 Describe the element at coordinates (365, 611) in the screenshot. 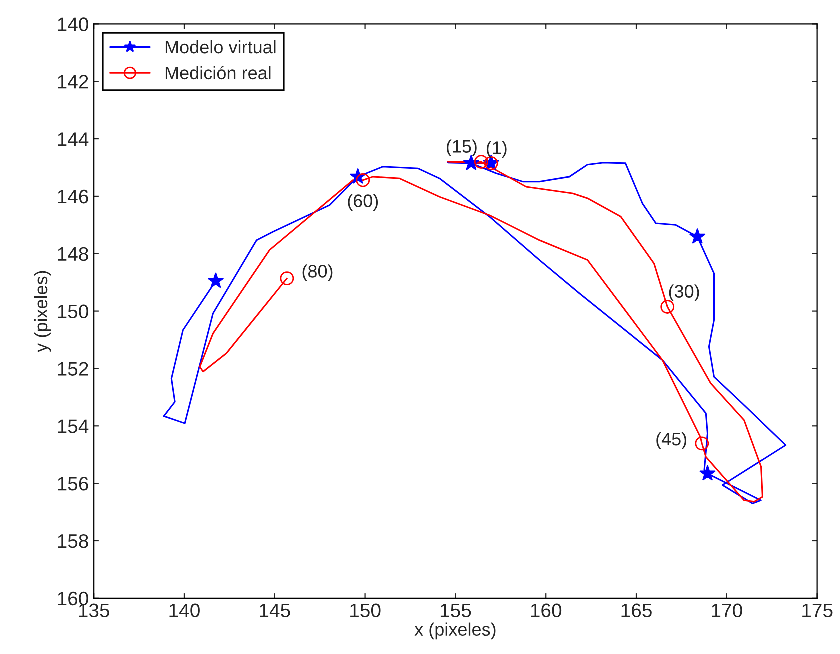

I see `x-tick-label: 150` at that location.